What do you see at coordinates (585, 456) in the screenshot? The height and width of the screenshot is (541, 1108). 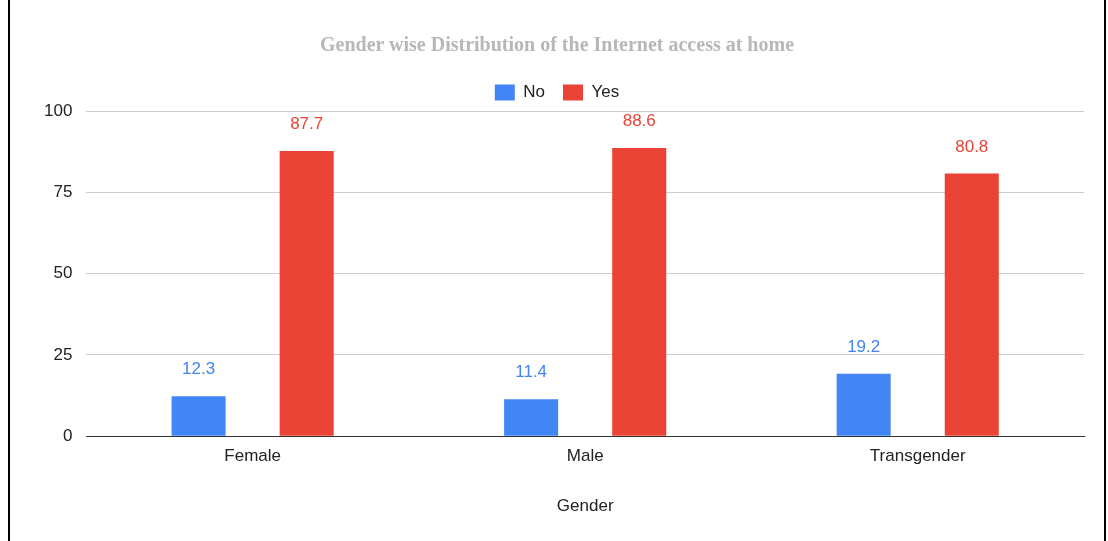 I see `x-tick-label: Male` at bounding box center [585, 456].